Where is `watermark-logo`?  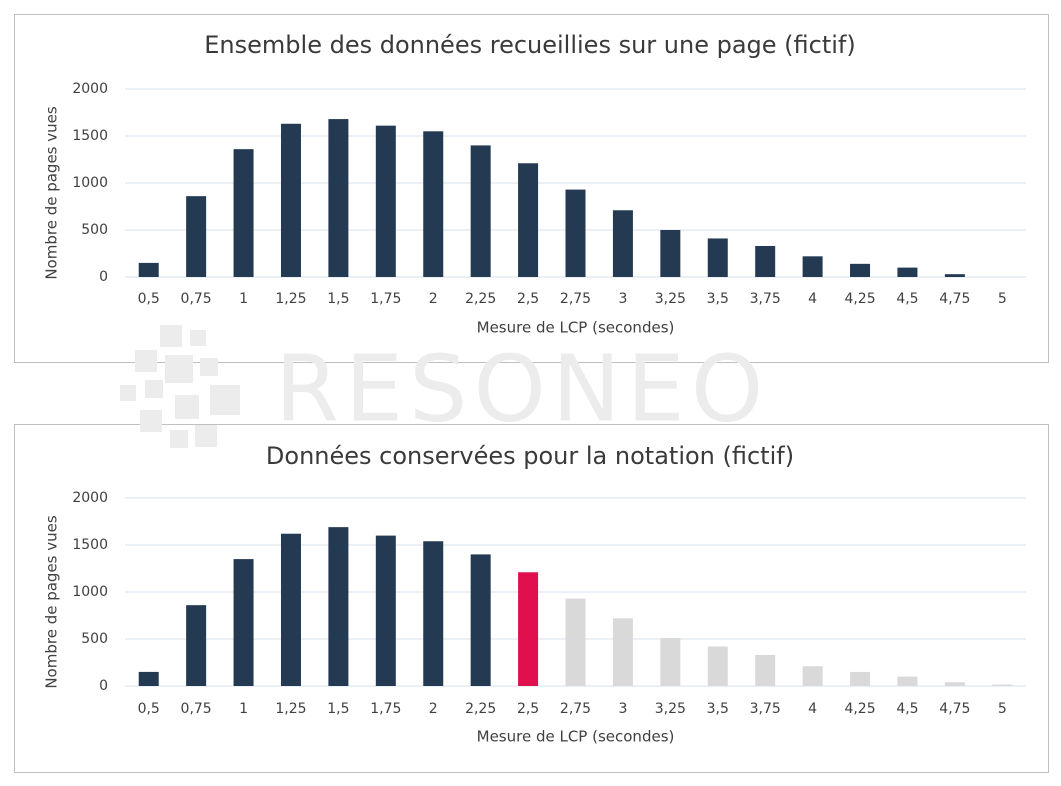
watermark-logo is located at coordinates (180, 386).